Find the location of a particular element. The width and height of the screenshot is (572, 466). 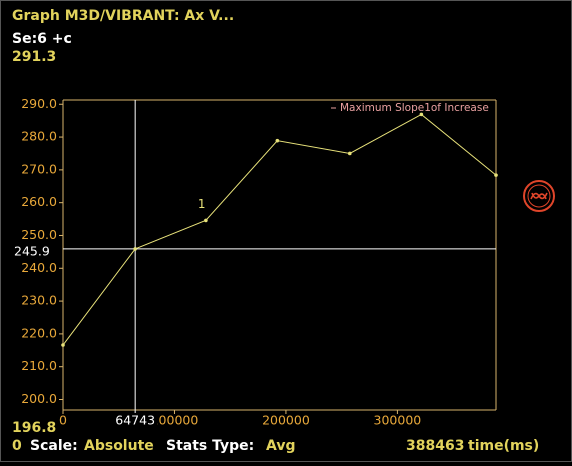

y-tick-label: 220.0 is located at coordinates (39, 332).